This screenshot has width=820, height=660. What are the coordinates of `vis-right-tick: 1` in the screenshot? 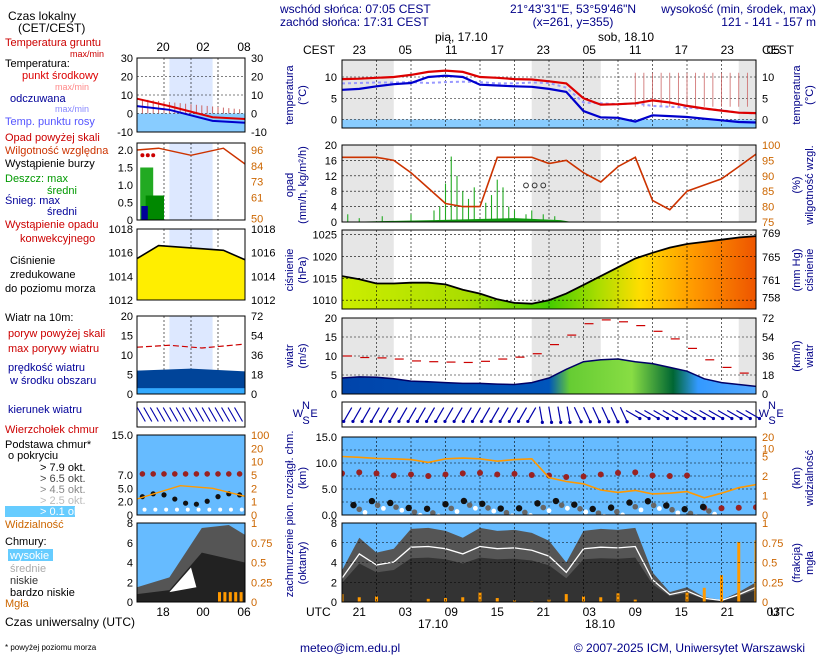 It's located at (765, 497).